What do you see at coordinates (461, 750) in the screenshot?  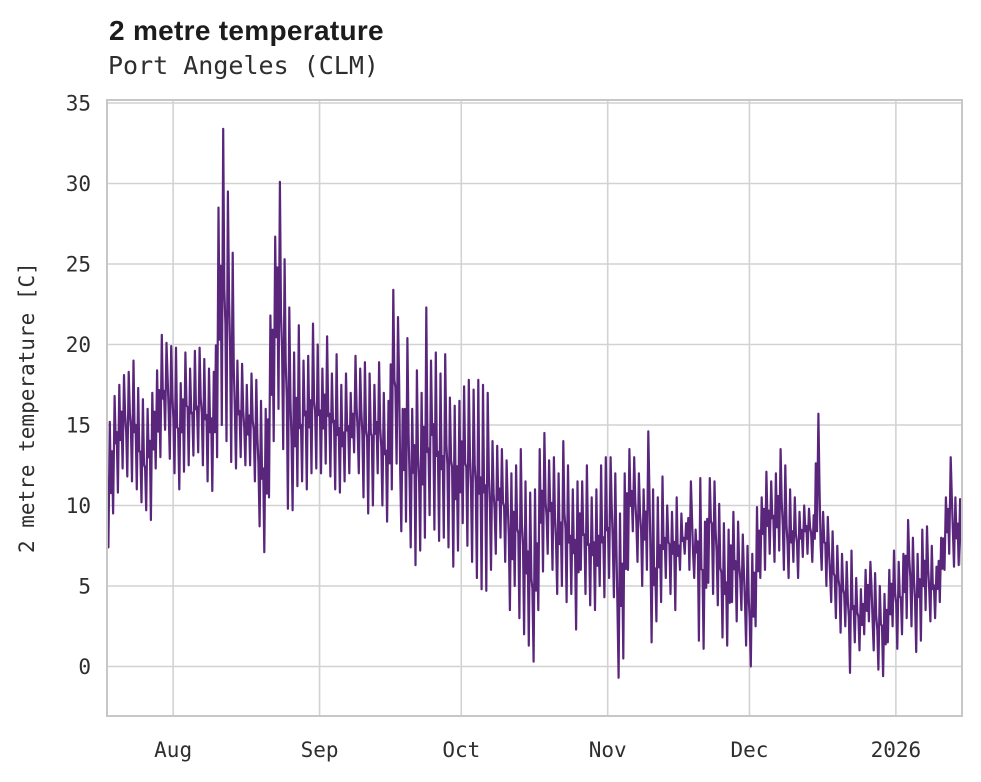 I see `x-tick-label: Oct` at bounding box center [461, 750].